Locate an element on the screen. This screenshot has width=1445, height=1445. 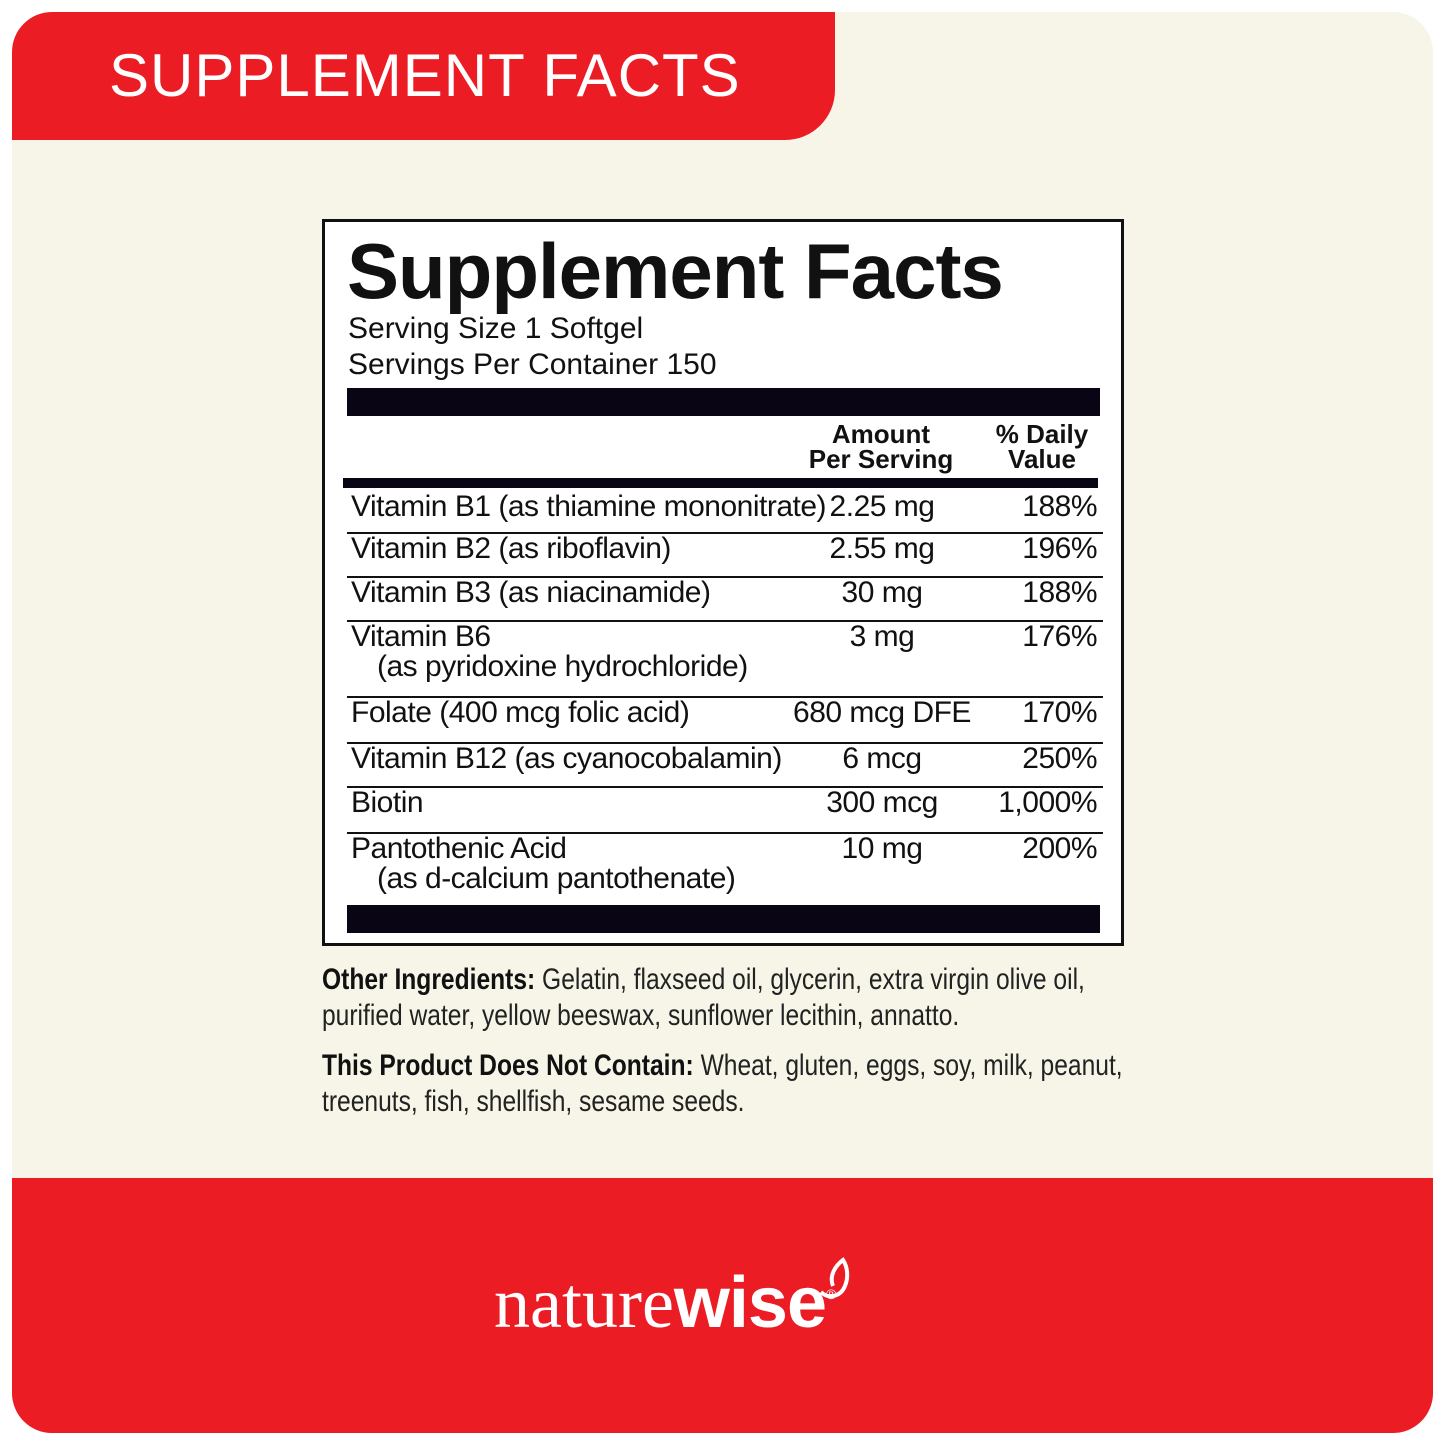
nutrient-name: Vitamin B6 is located at coordinates (421, 636).